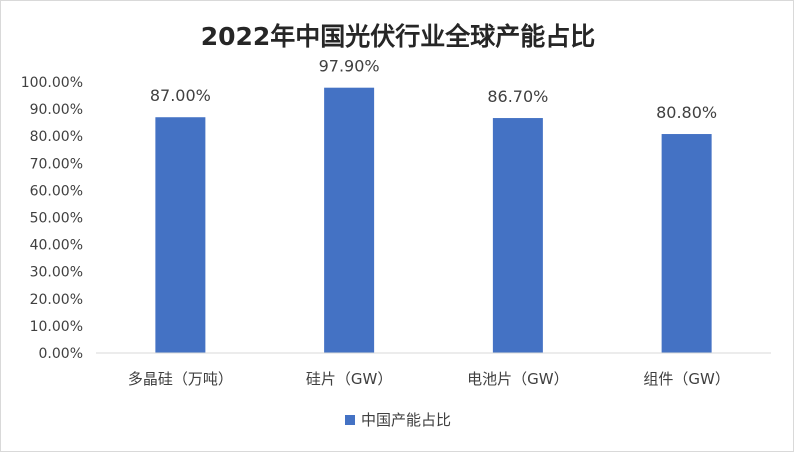  What do you see at coordinates (56, 110) in the screenshot?
I see `y-tick-label: 90.00%` at bounding box center [56, 110].